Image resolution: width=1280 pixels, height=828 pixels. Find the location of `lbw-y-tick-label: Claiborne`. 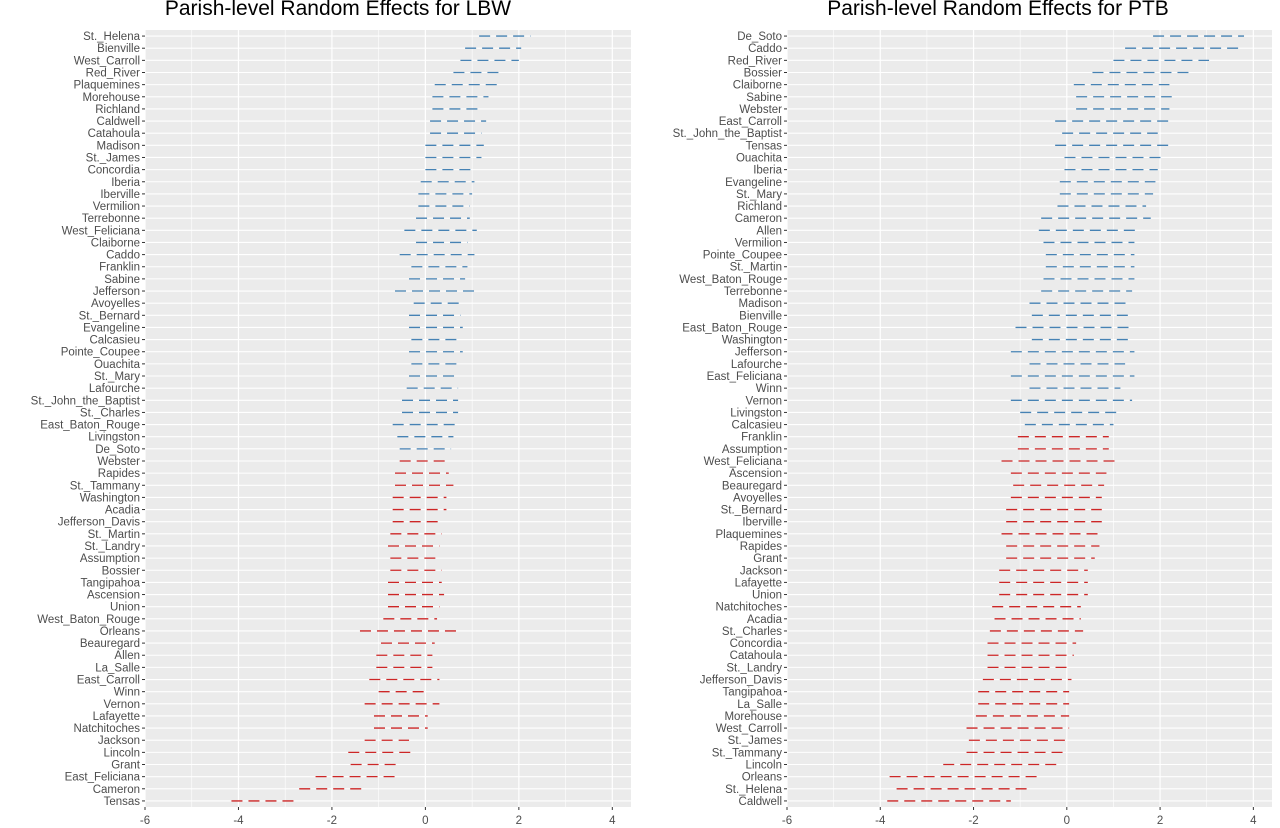

lbw-y-tick-label: Claiborne is located at coordinates (115, 243).